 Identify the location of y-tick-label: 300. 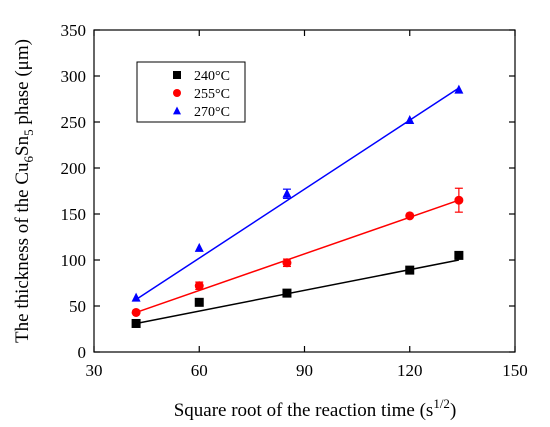
(74, 76).